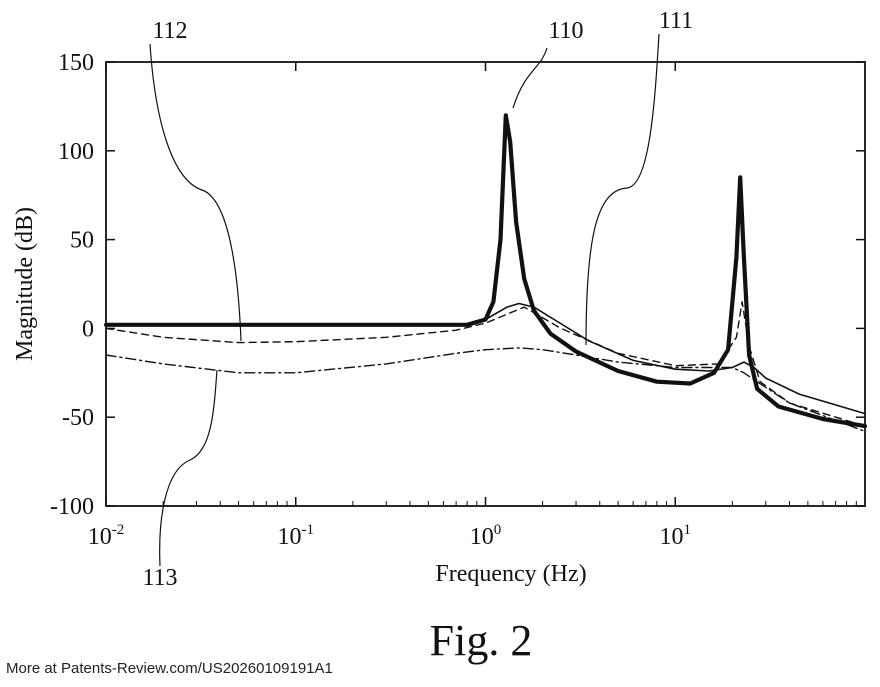  Describe the element at coordinates (510, 574) in the screenshot. I see `x-axis-title: Frequency (Hz)` at that location.